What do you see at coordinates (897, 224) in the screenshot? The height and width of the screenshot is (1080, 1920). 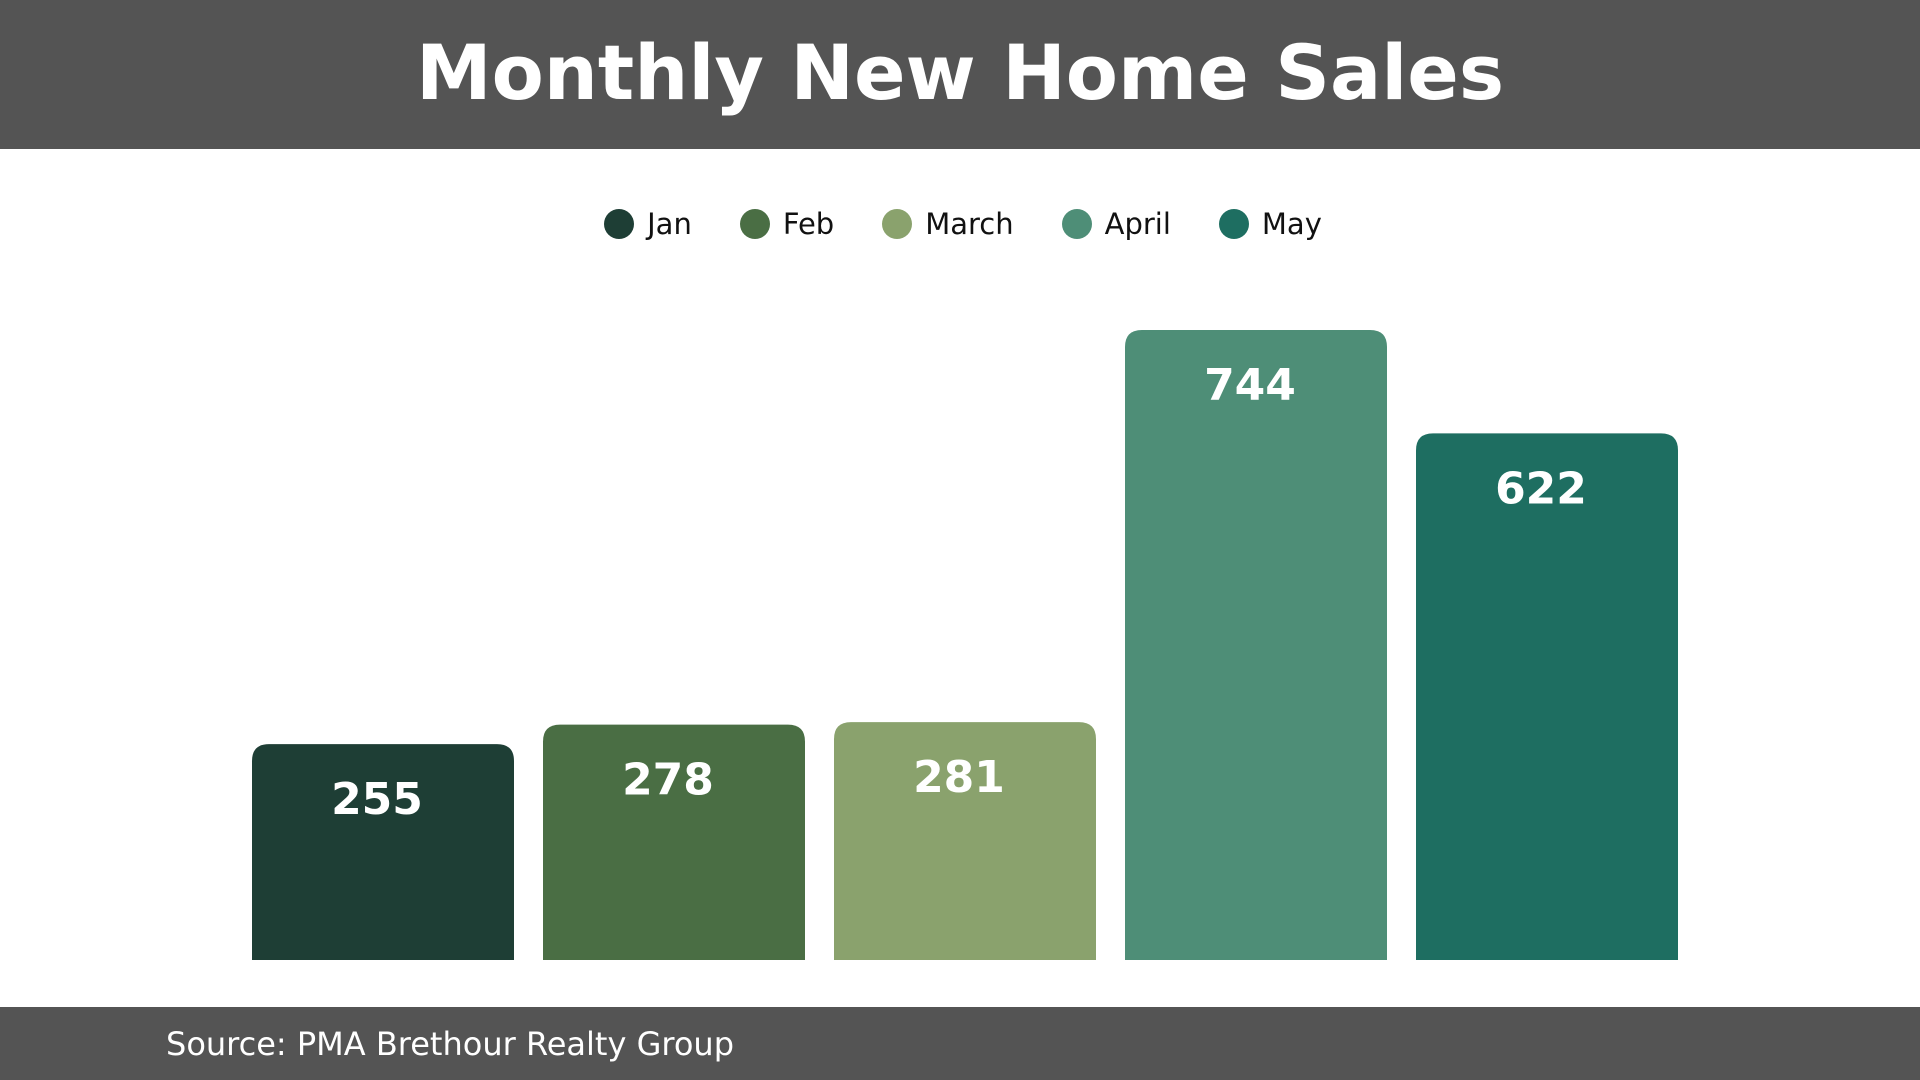 I see `legend-swatch-march` at bounding box center [897, 224].